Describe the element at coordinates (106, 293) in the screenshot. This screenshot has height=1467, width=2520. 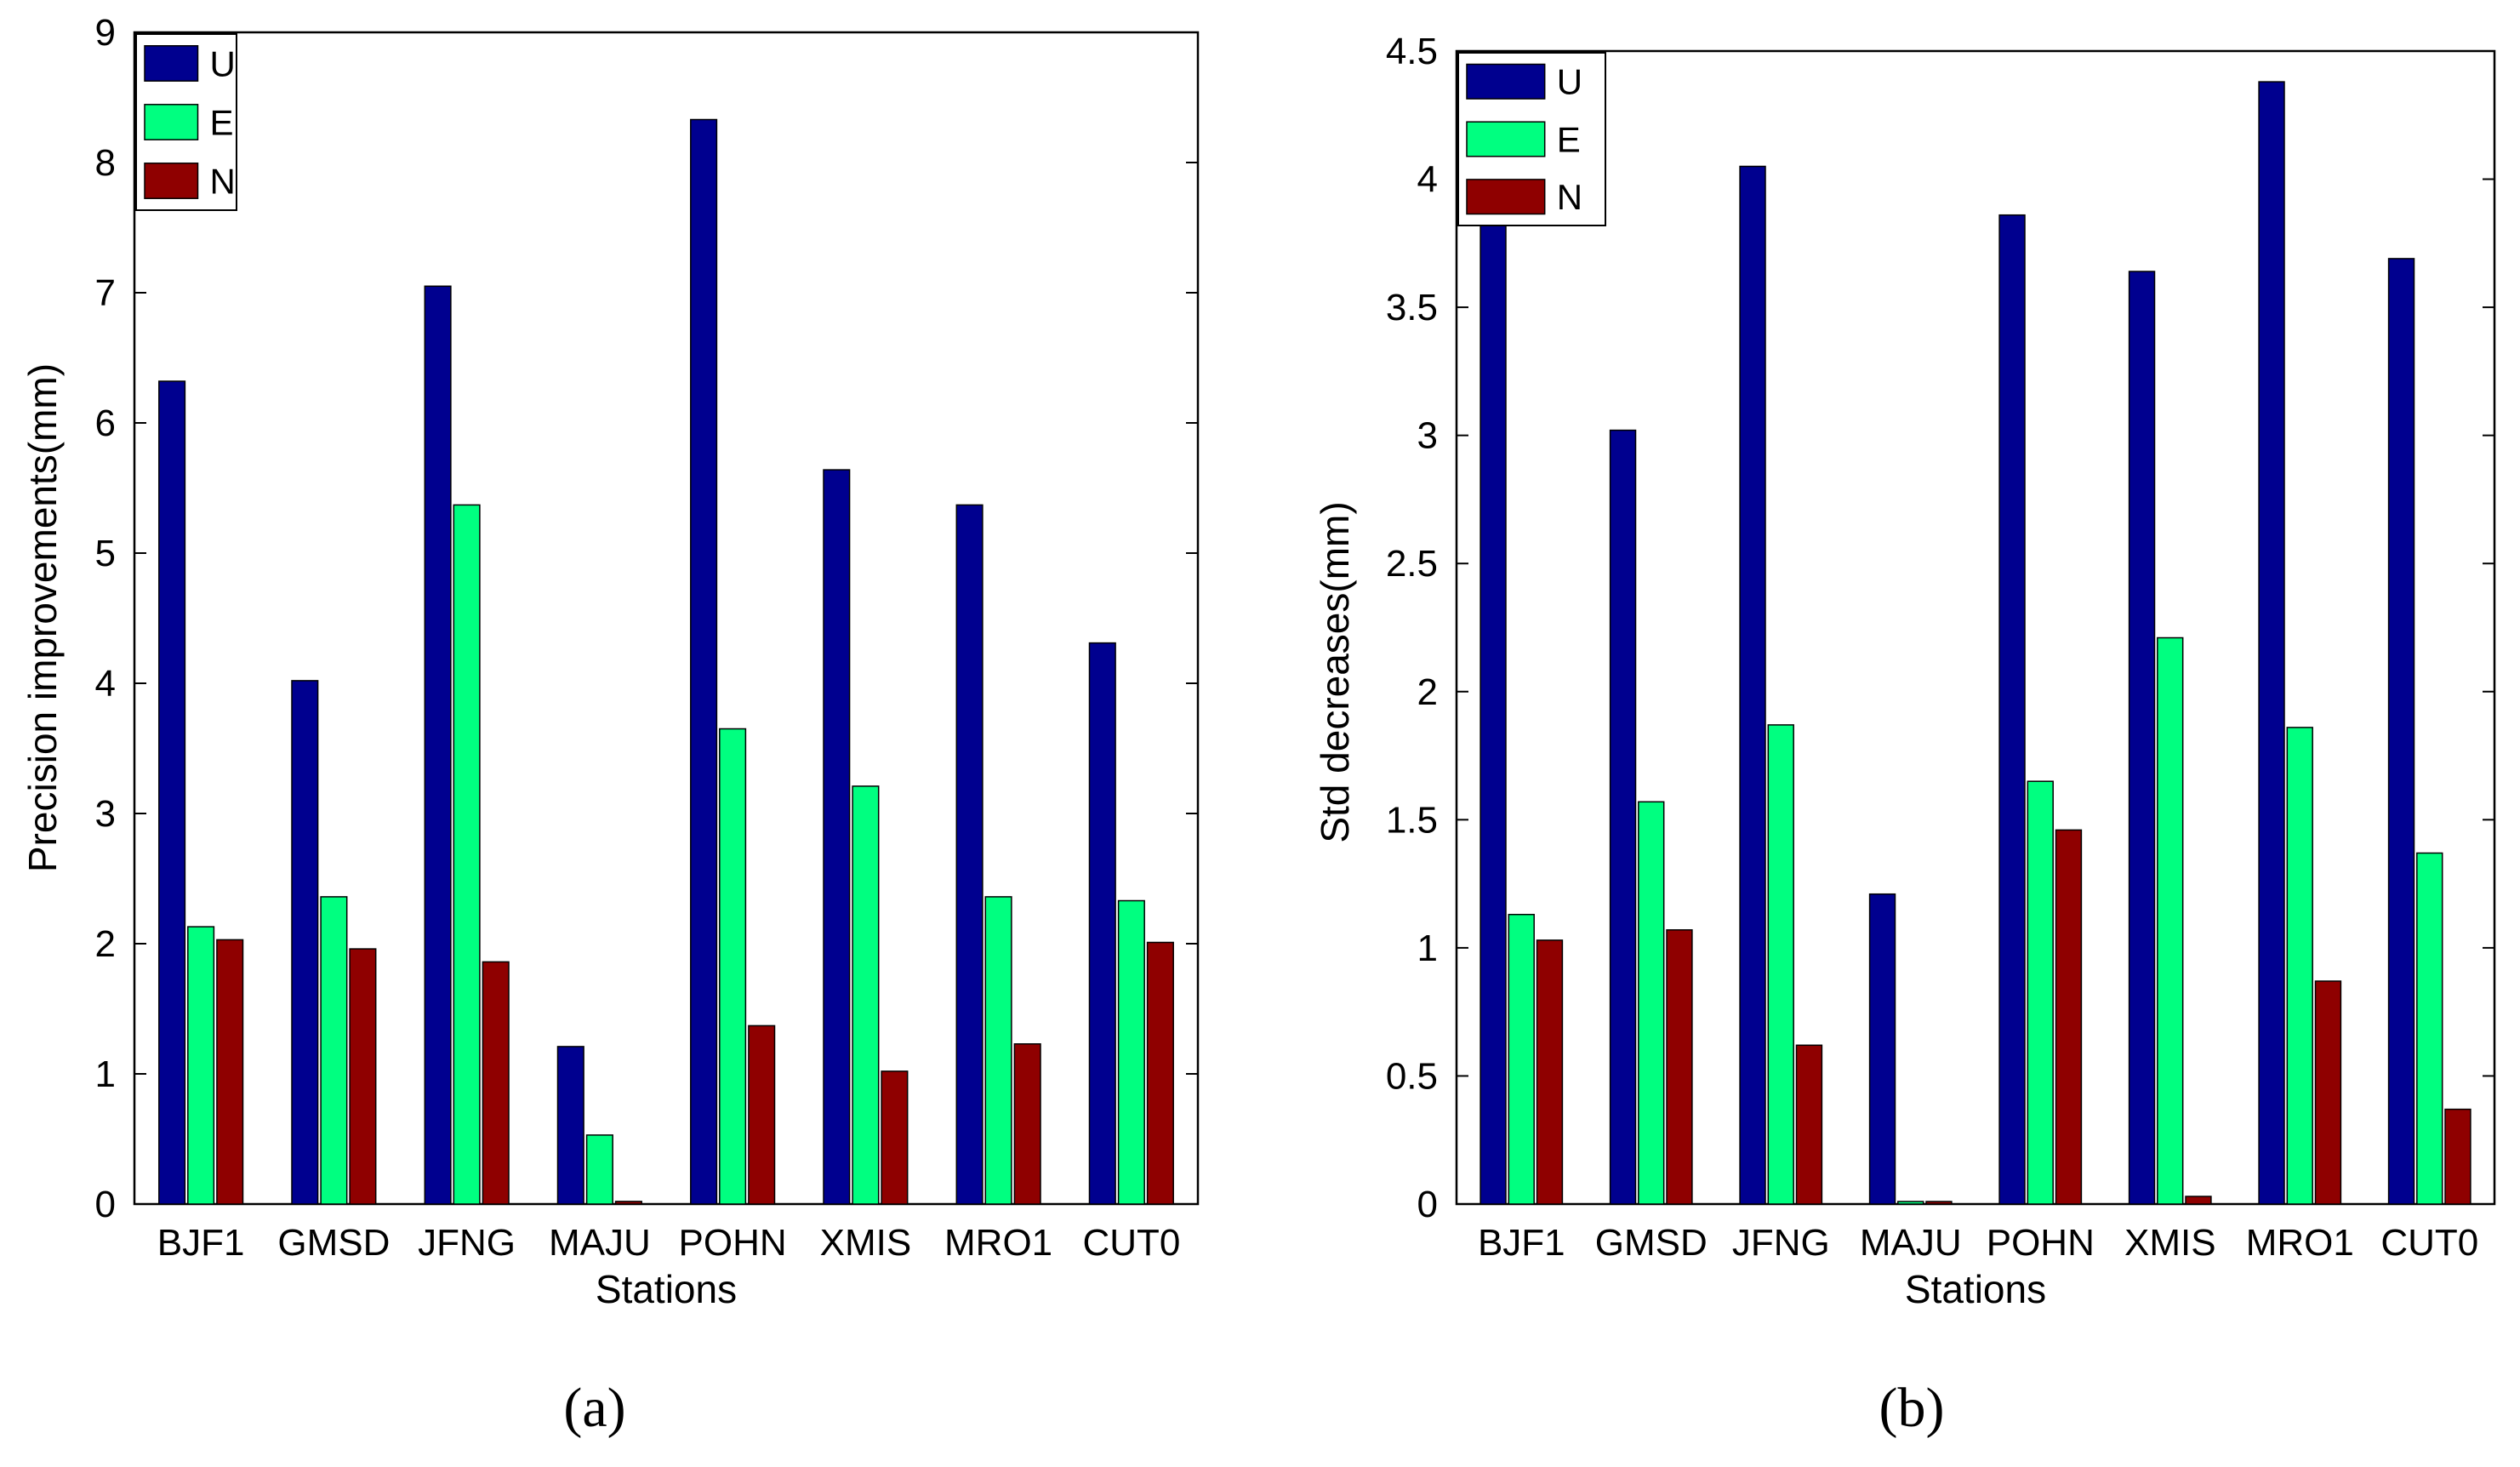
I see `y-tick-label: 7` at that location.